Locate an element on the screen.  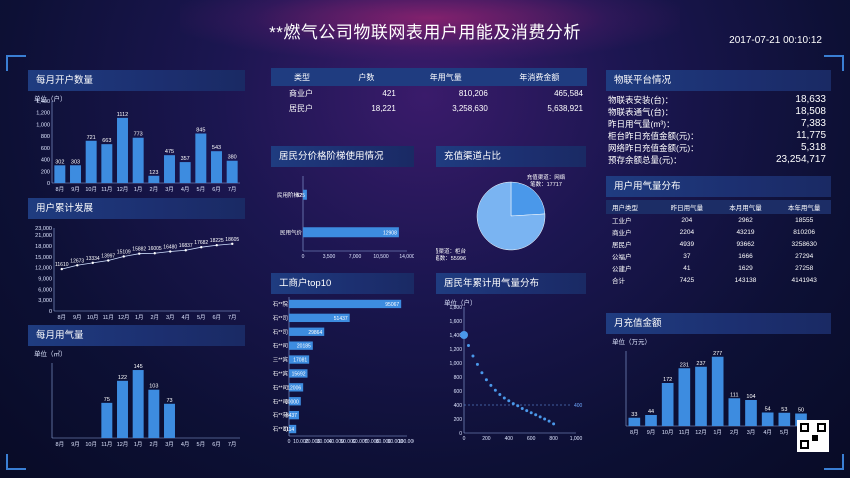
data-label: 1112 is located at coordinates (122, 115).